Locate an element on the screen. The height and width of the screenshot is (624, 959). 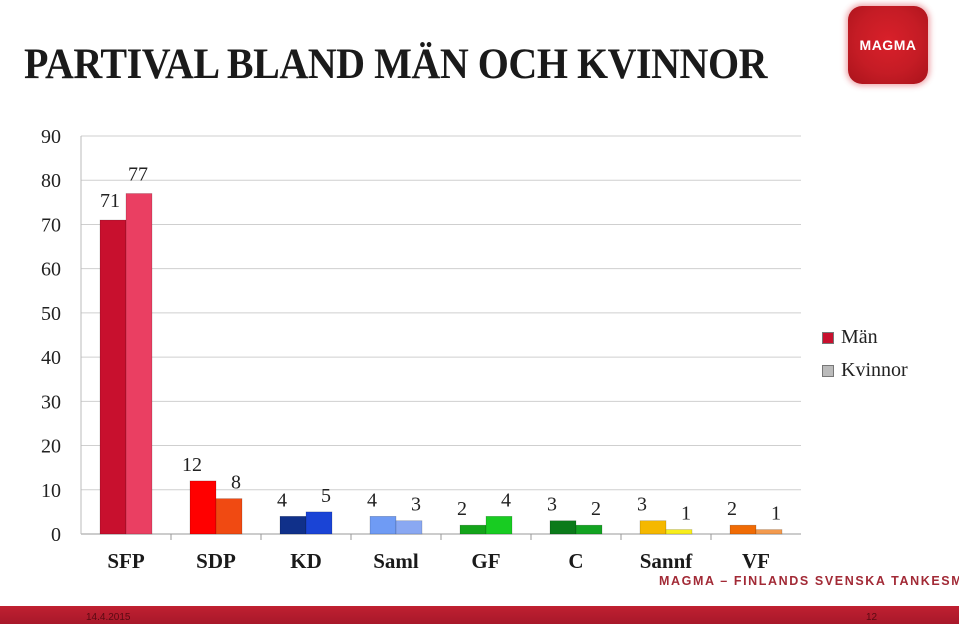
legend-label-man: Män is located at coordinates (859, 337).